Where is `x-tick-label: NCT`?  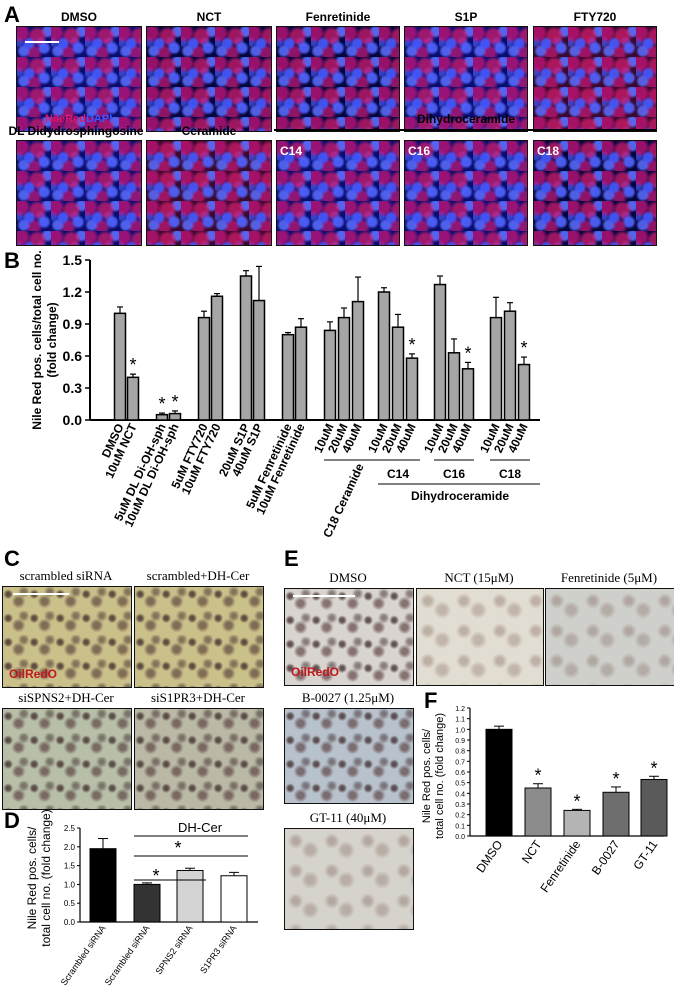
x-tick-label: NCT is located at coordinates (532, 851).